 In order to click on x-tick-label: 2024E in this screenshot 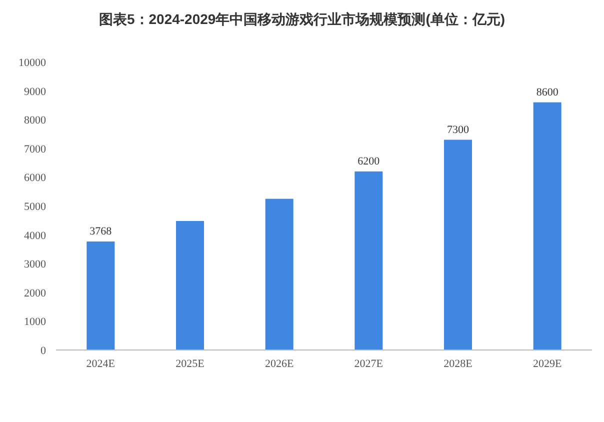, I will do `click(101, 364)`.